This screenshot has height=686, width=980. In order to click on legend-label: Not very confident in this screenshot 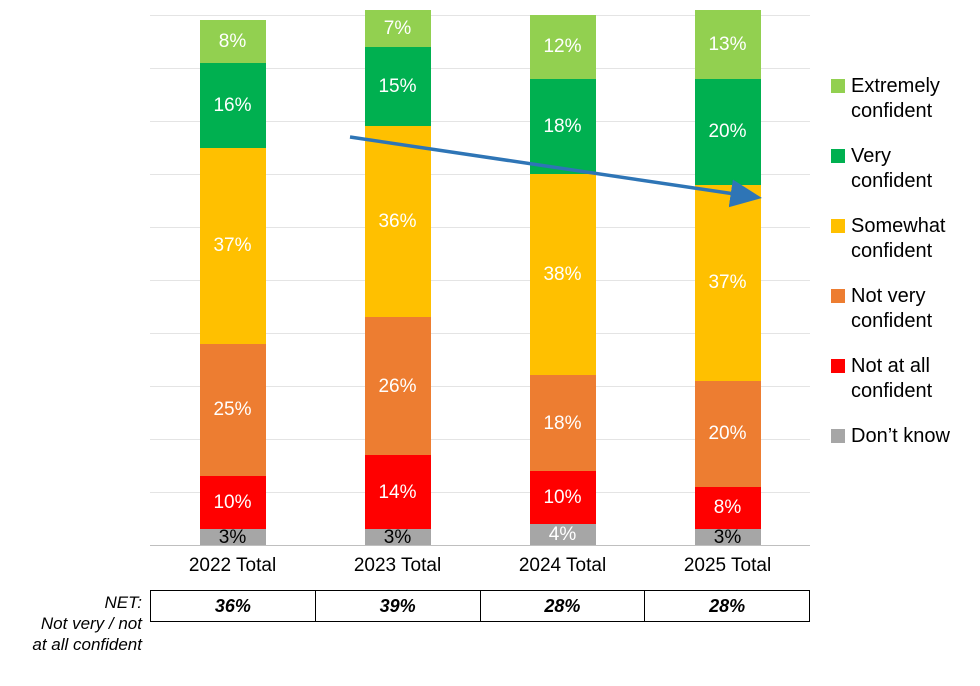, I will do `click(892, 308)`.